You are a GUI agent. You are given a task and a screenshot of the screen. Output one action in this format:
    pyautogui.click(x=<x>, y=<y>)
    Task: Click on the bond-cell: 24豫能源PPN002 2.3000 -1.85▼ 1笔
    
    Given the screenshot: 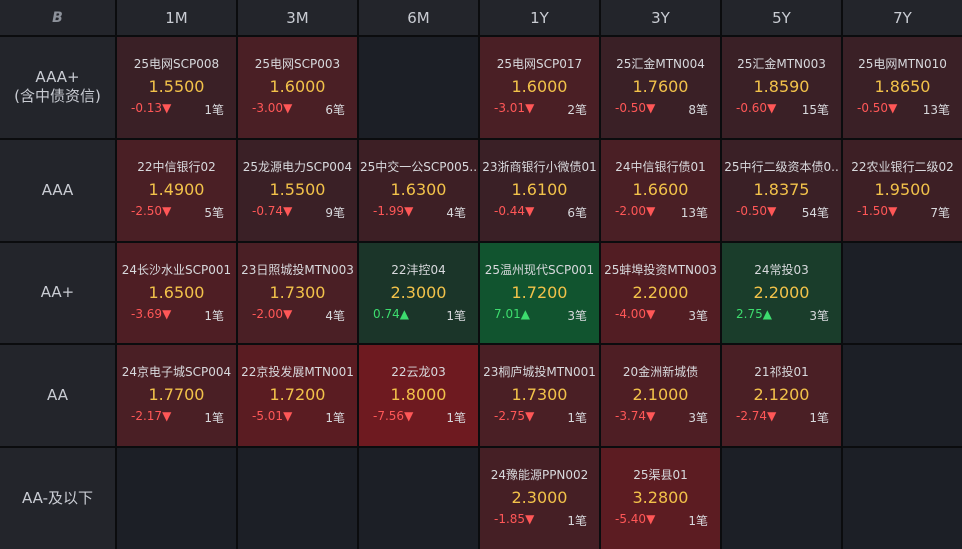 What is the action you would take?
    pyautogui.click(x=539, y=498)
    